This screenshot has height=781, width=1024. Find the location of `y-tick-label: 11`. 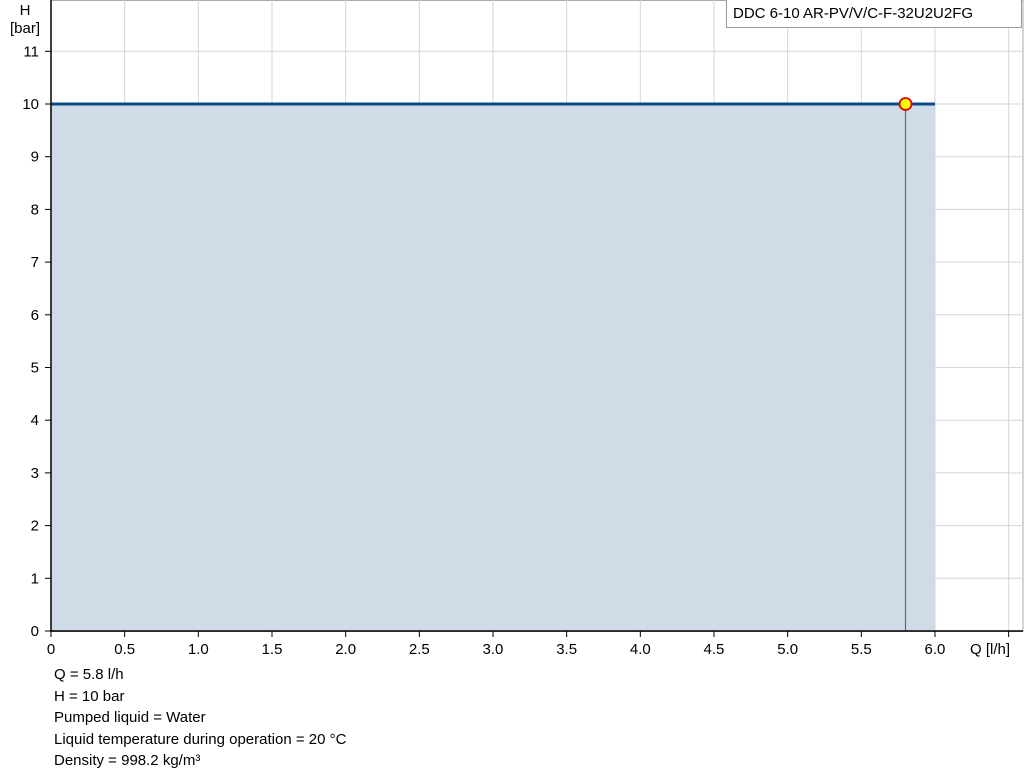

y-tick-label: 11 is located at coordinates (31, 51).